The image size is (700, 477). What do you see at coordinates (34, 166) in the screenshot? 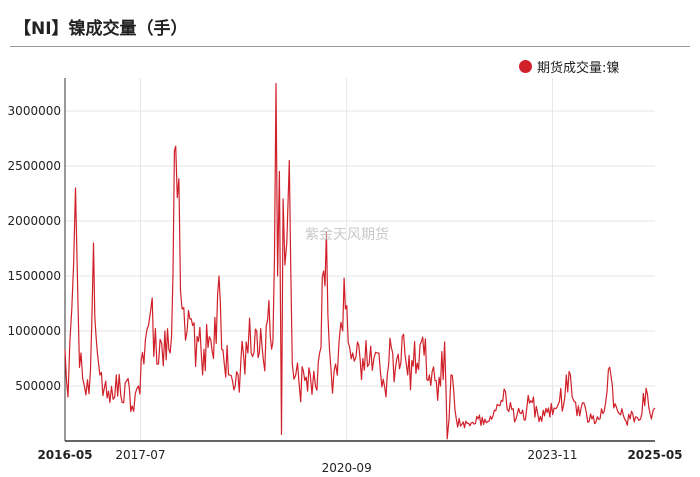
I see `y-tick-label: 2500000` at bounding box center [34, 166].